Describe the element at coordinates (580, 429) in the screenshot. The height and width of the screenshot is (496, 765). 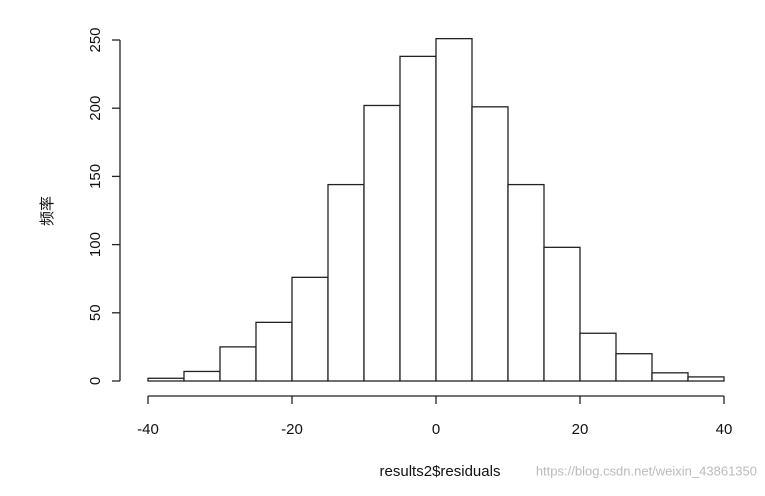
I see `x-tick-label: 20` at that location.